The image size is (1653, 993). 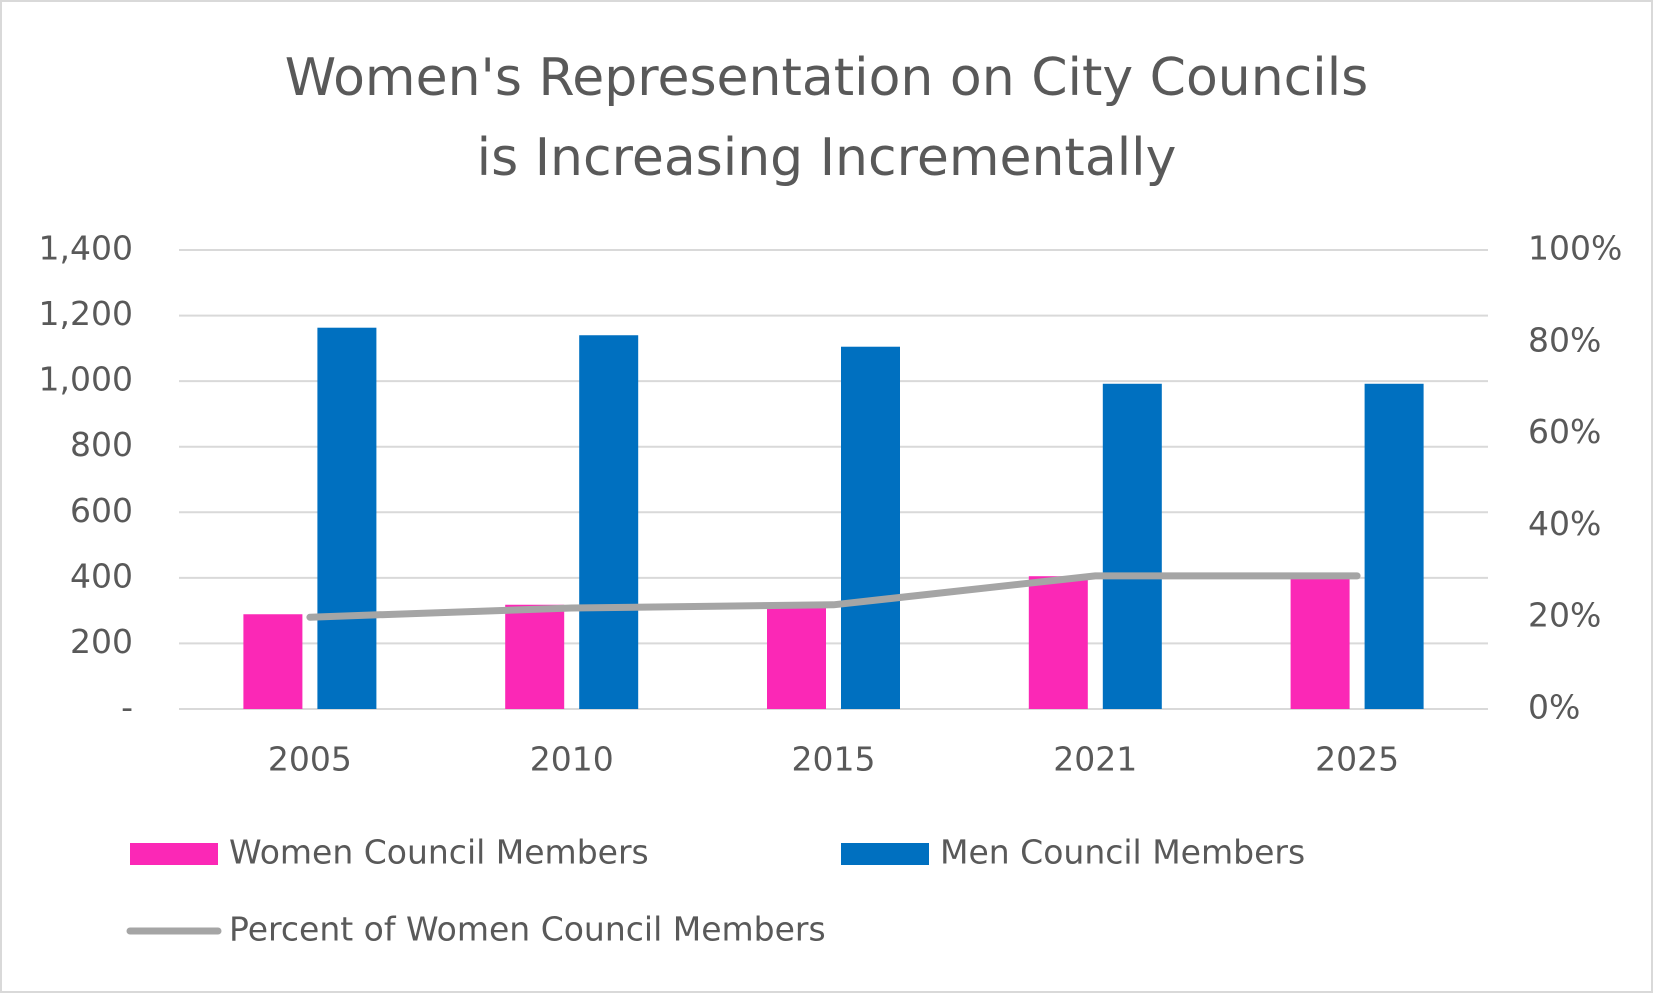 What do you see at coordinates (310, 759) in the screenshot?
I see `x-tick-label: 2005` at bounding box center [310, 759].